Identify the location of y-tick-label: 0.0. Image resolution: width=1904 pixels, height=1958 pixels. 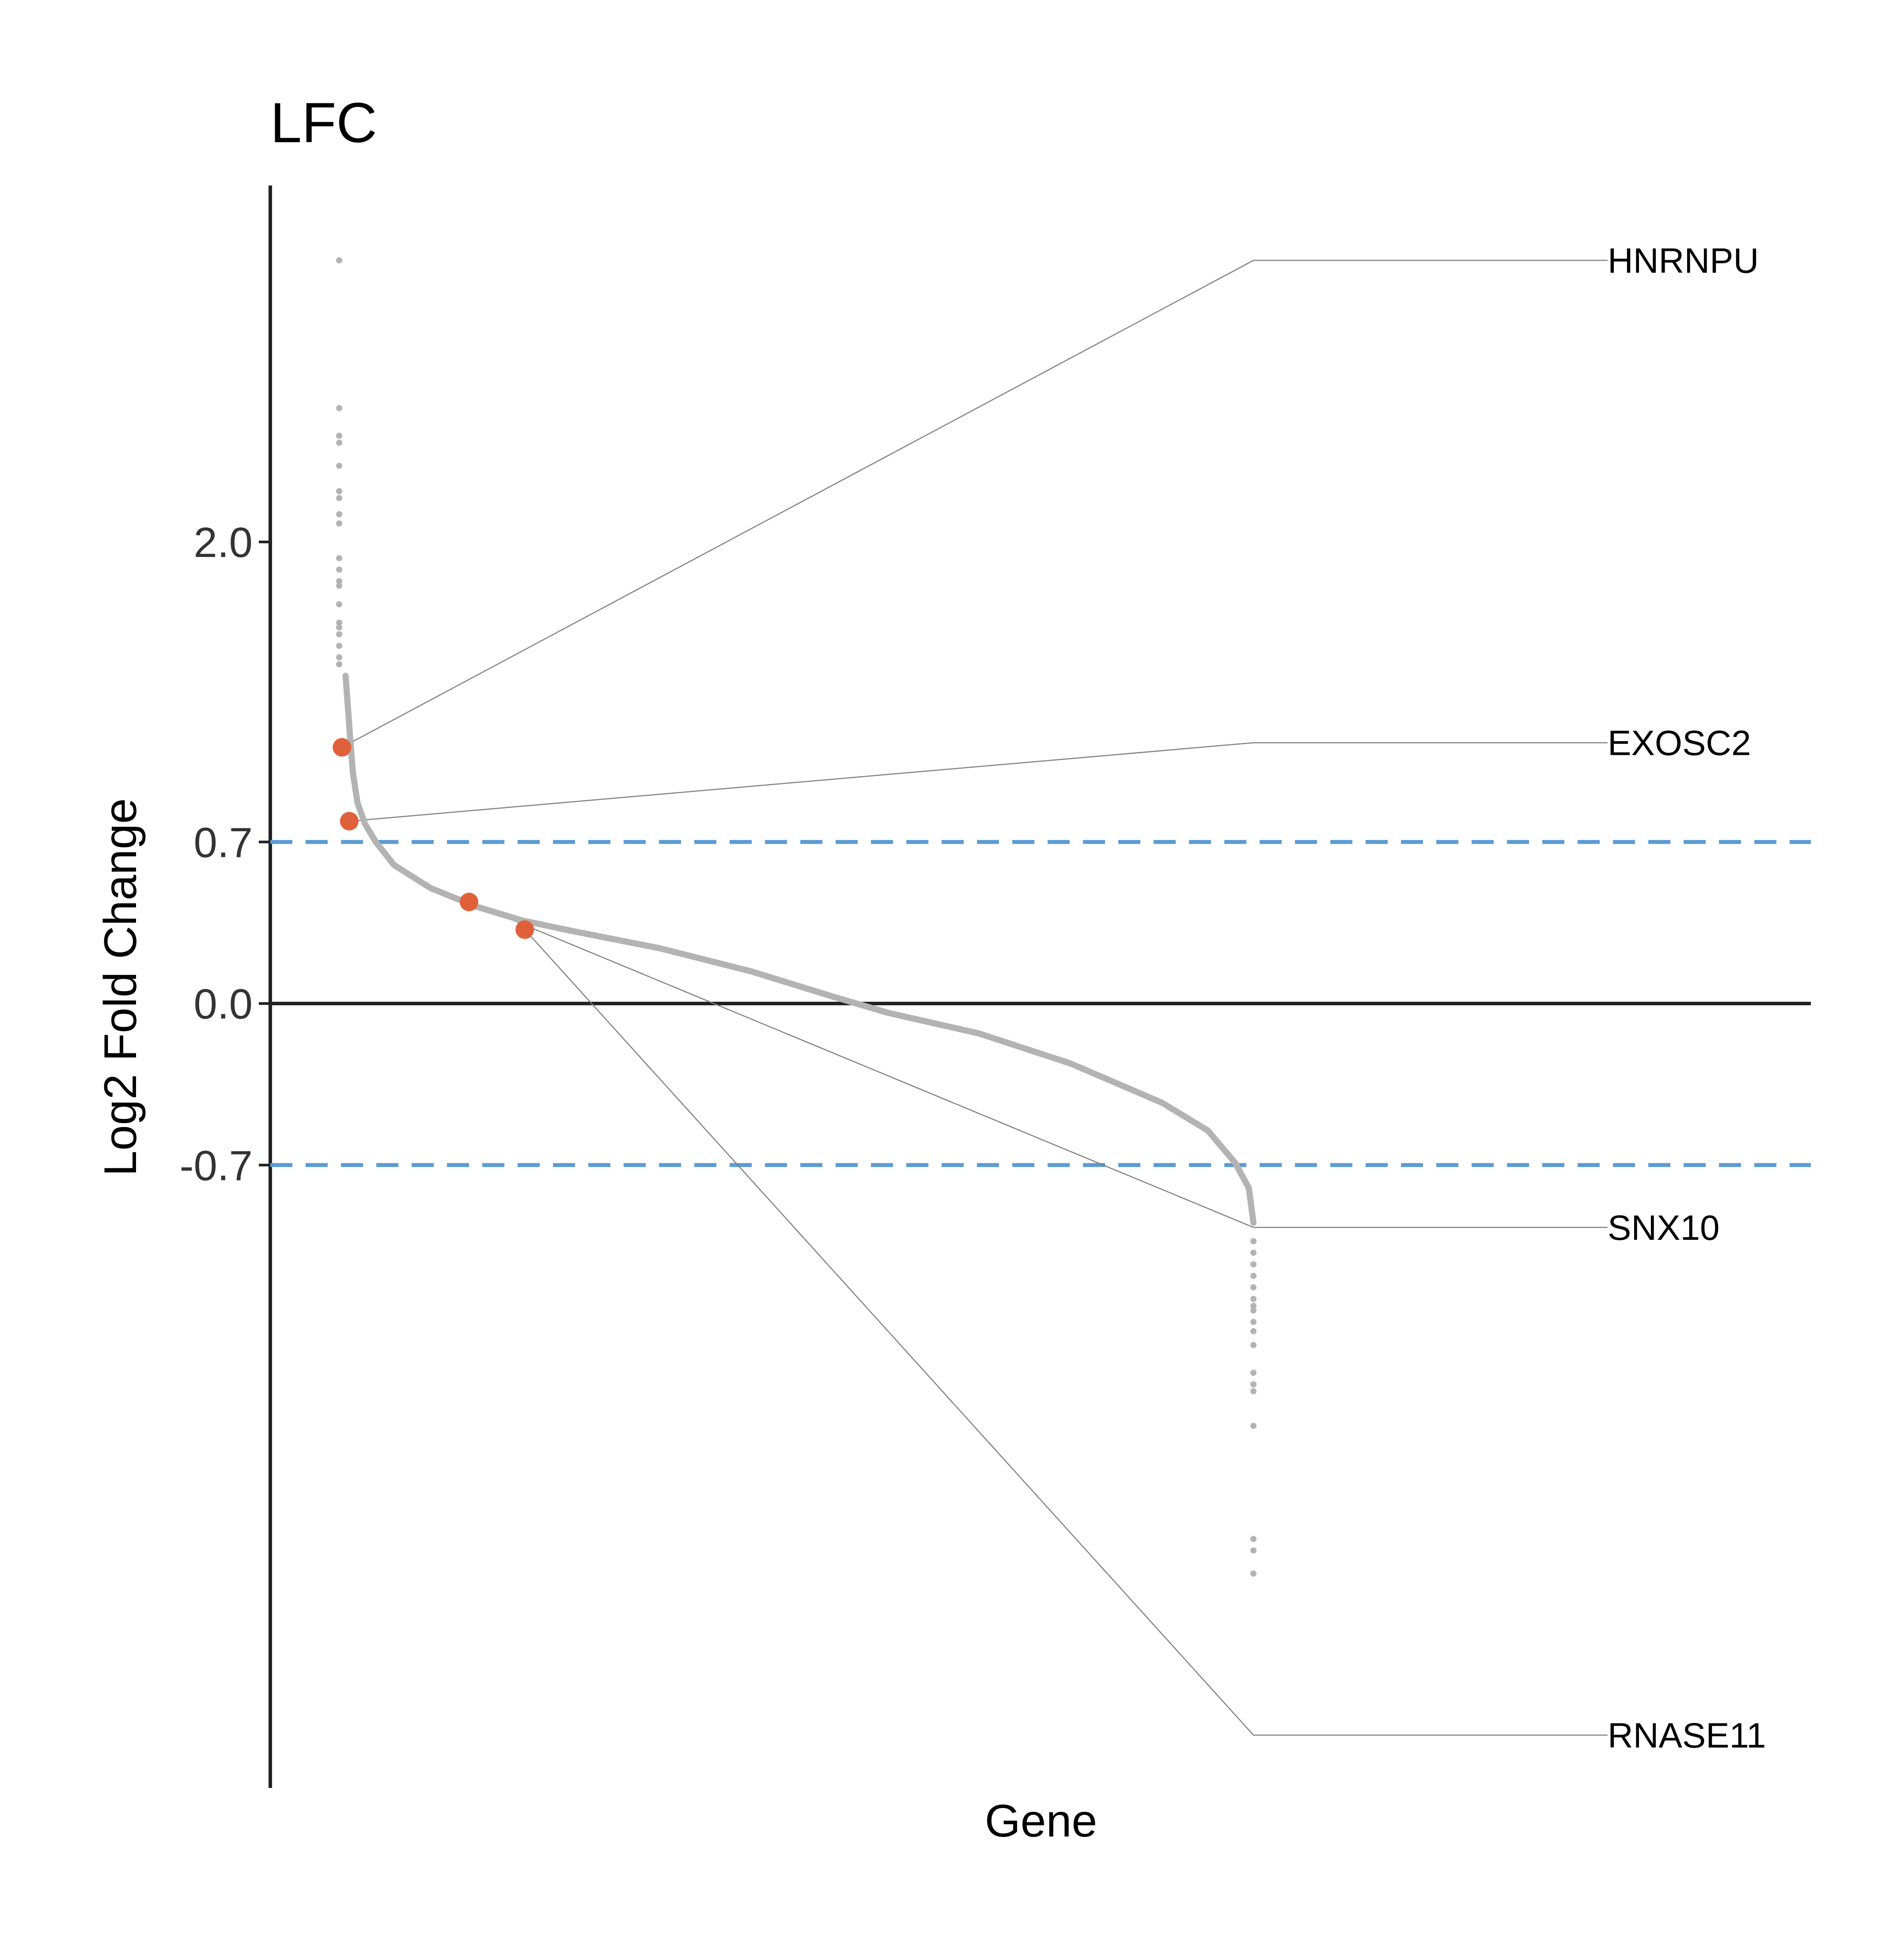
(223, 1005).